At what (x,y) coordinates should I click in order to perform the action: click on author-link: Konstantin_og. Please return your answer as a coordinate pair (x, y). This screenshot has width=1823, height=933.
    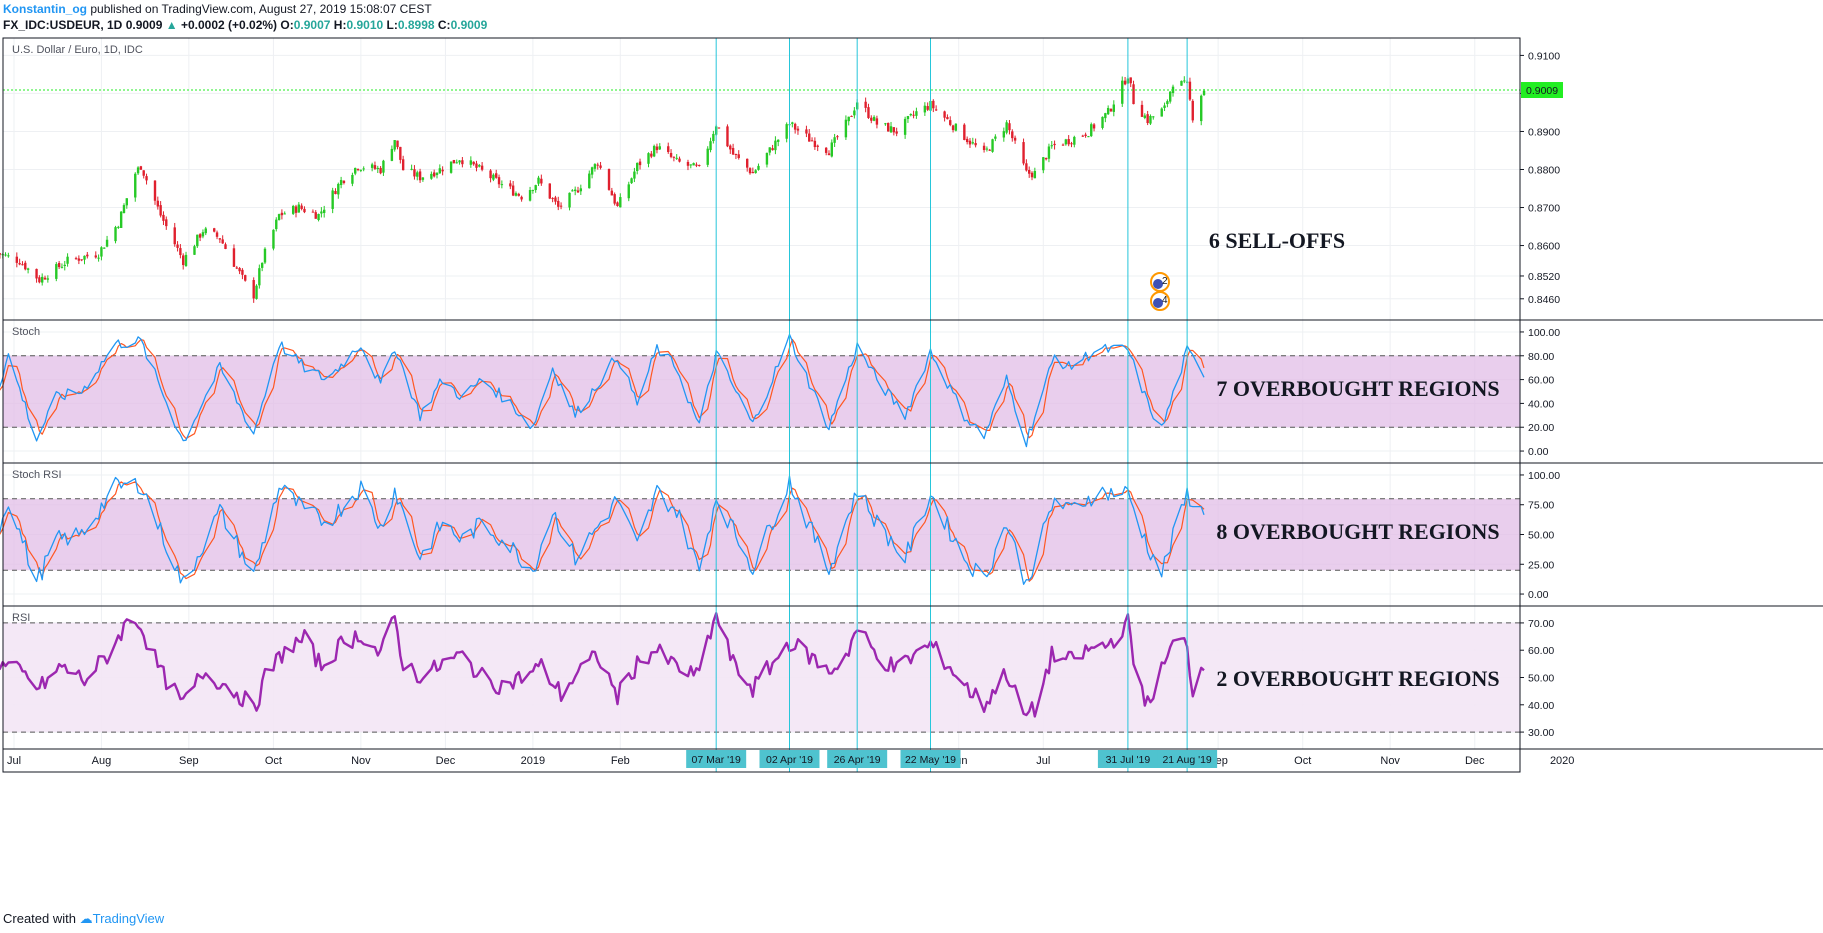
    Looking at the image, I should click on (45, 9).